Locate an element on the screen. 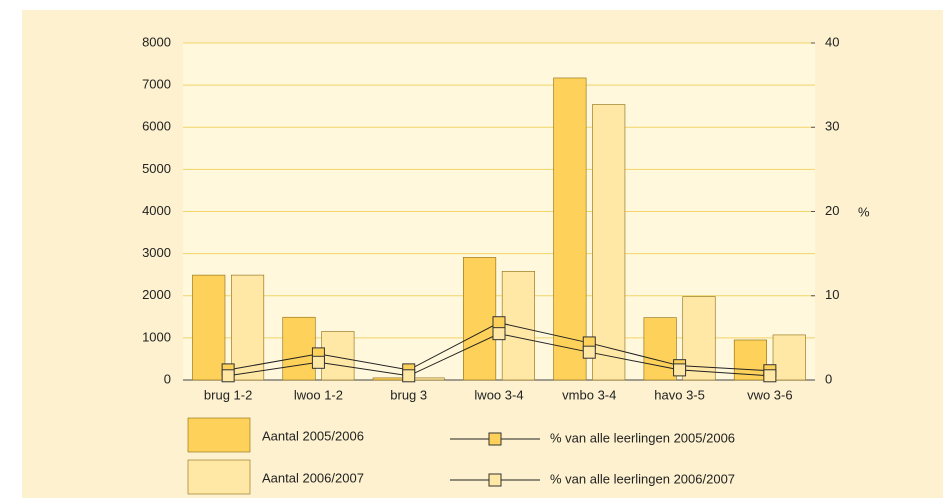 The image size is (943, 498). legend-label: % van alle leerlingen 2005/2006 is located at coordinates (642, 437).